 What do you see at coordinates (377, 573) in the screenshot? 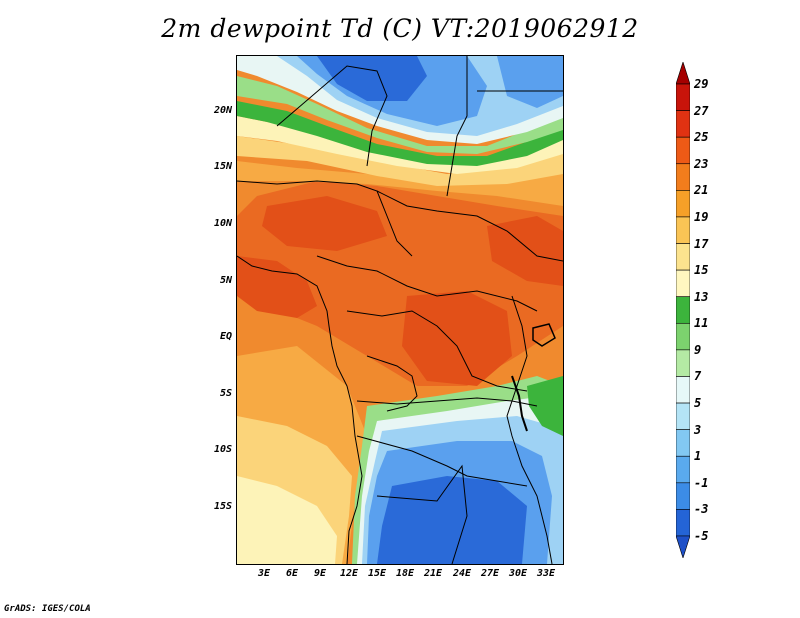
I see `lon-label: 15E` at bounding box center [377, 573].